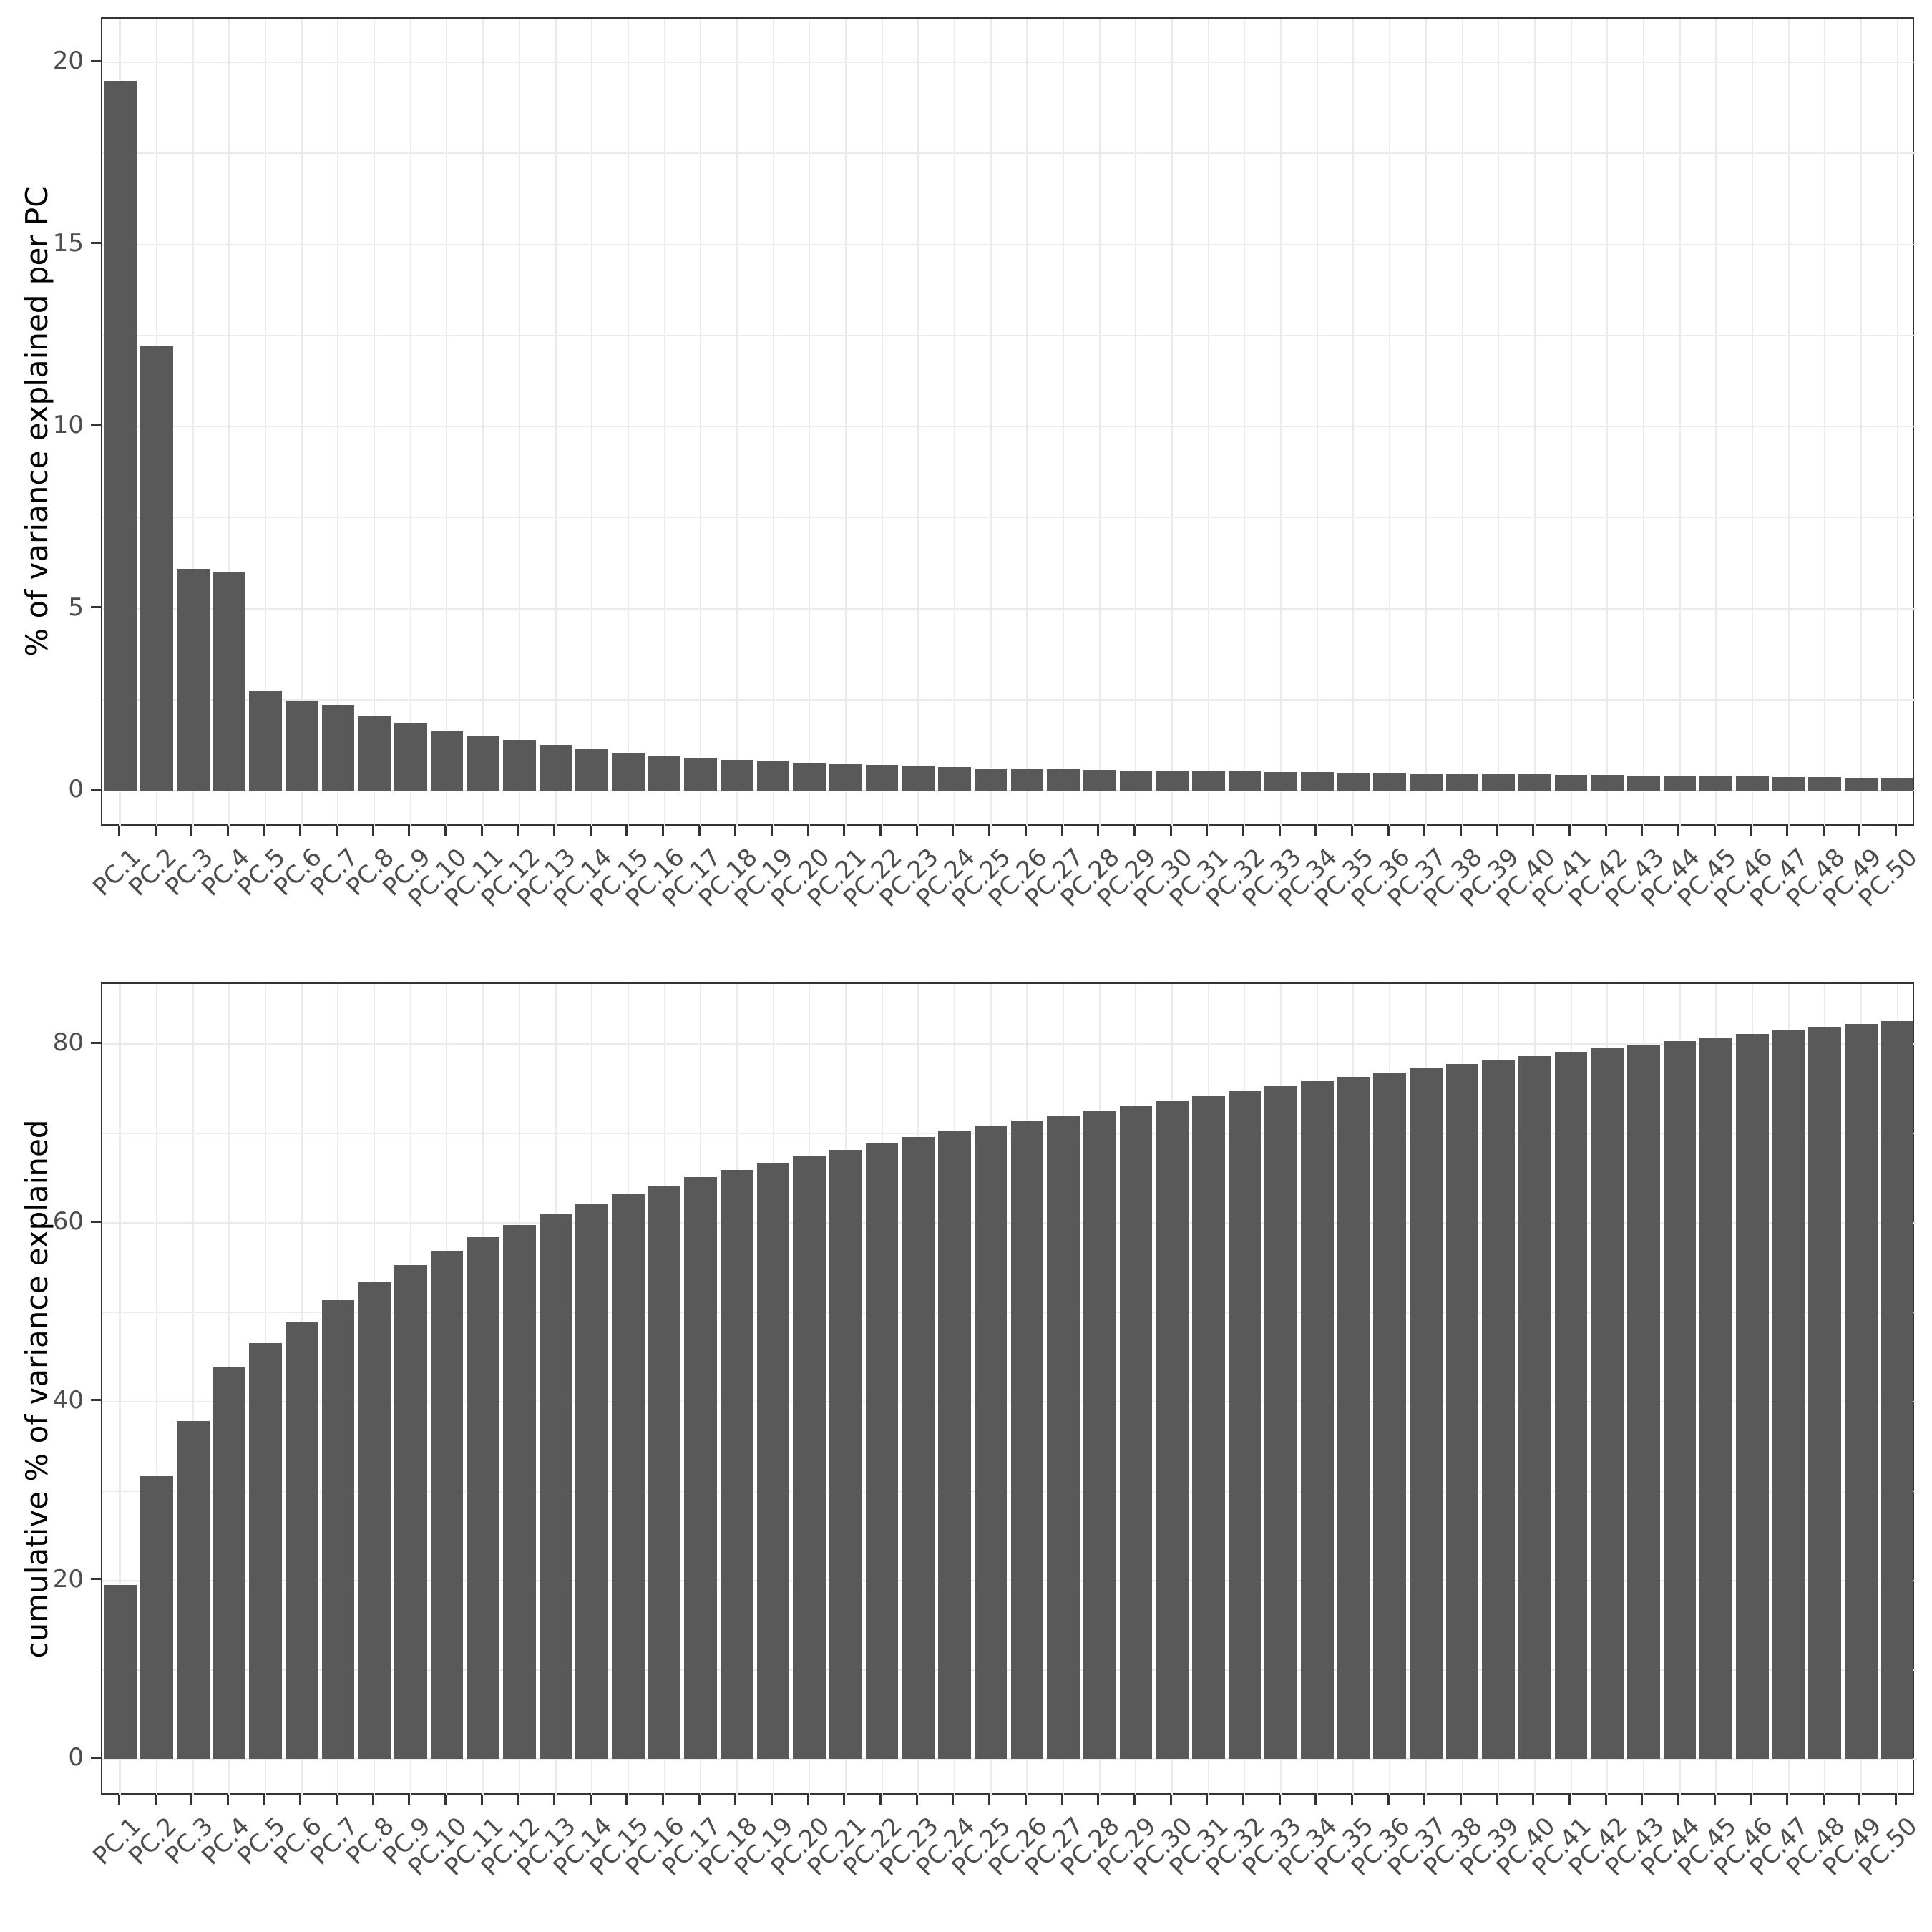  I want to click on y-tick-label: 10, so click(68, 425).